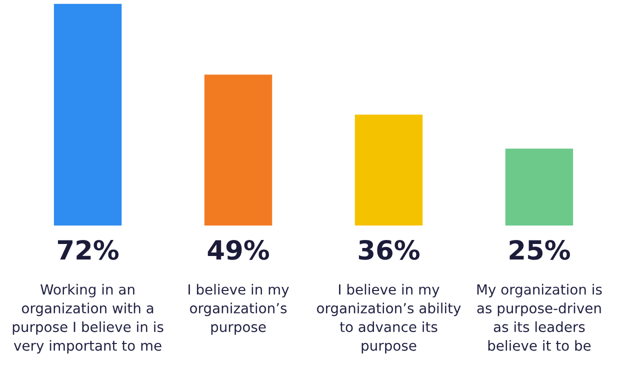 The height and width of the screenshot is (376, 627). I want to click on x-tick-label: I believe in my organization’s ability to advance its purpose, so click(389, 319).